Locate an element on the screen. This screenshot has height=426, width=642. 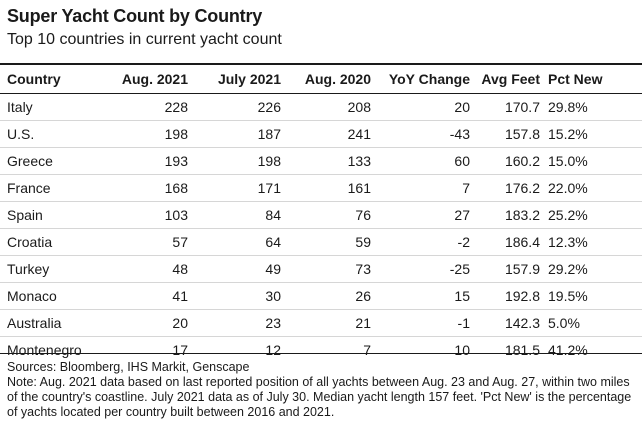
column-header-aug-2020: Aug. 2020 is located at coordinates (329, 79).